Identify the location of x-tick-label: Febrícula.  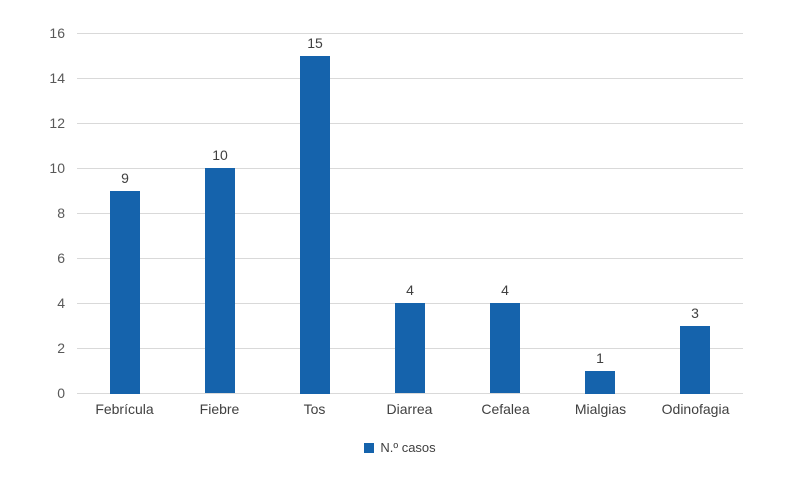
(124, 409).